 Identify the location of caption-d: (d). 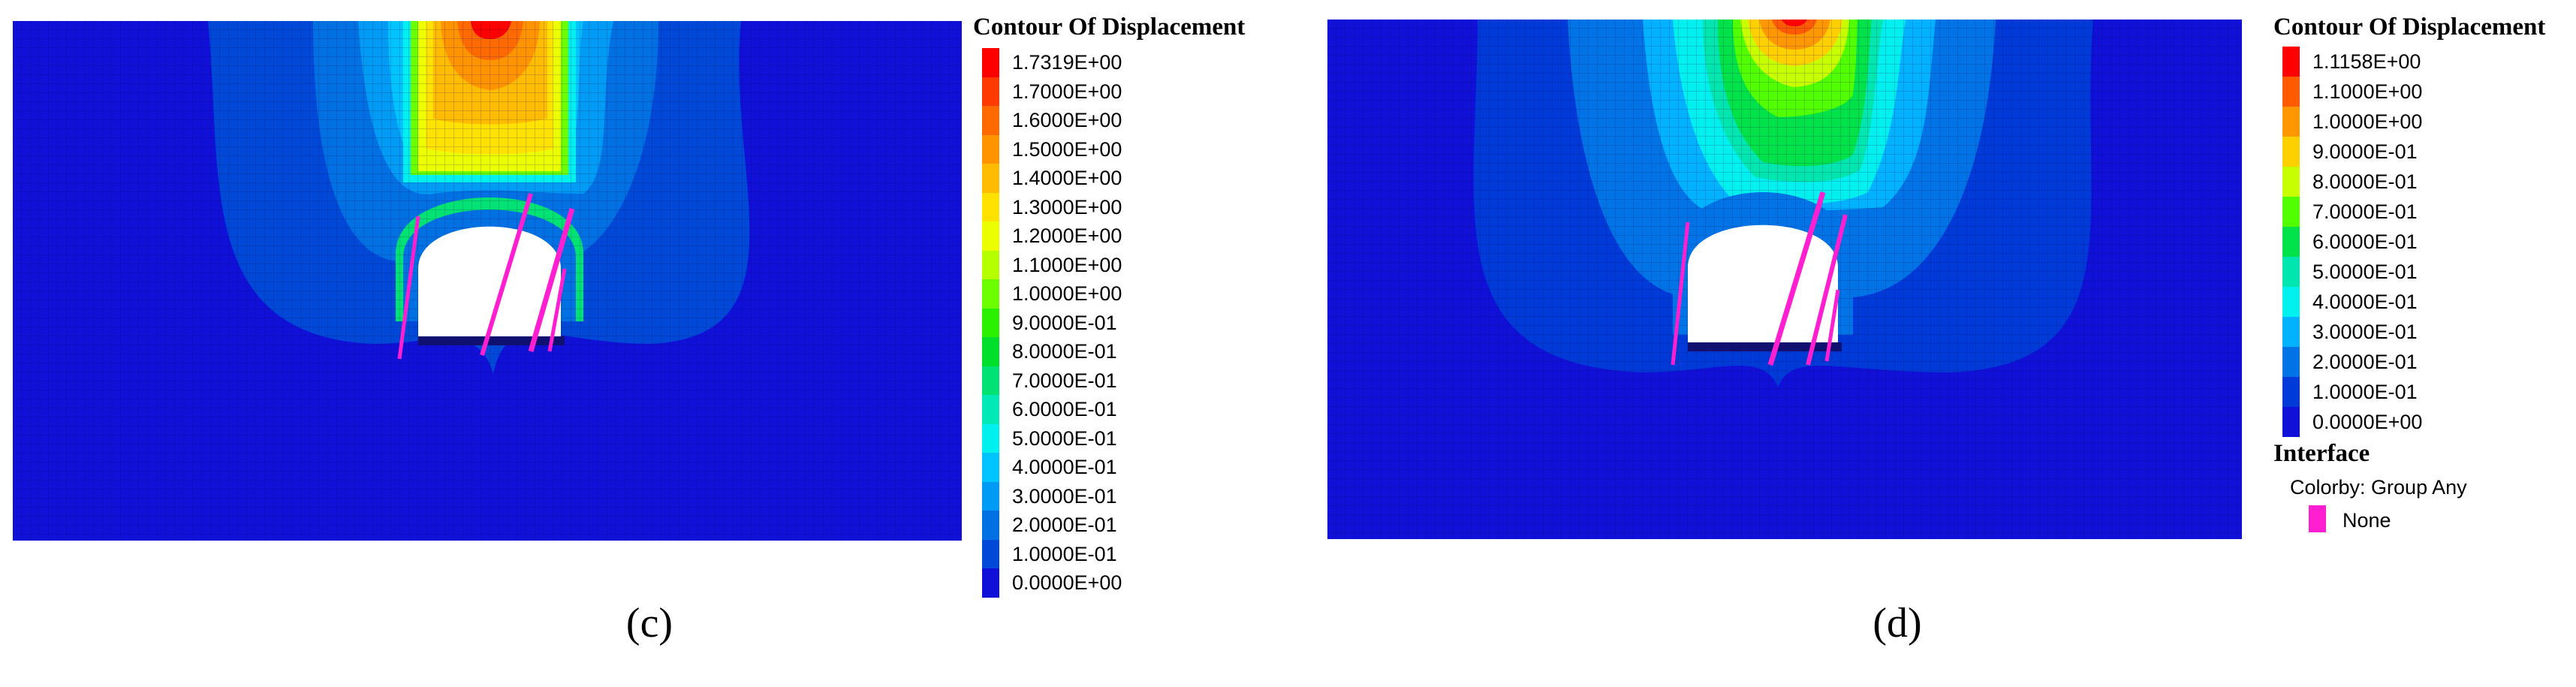
(1897, 623).